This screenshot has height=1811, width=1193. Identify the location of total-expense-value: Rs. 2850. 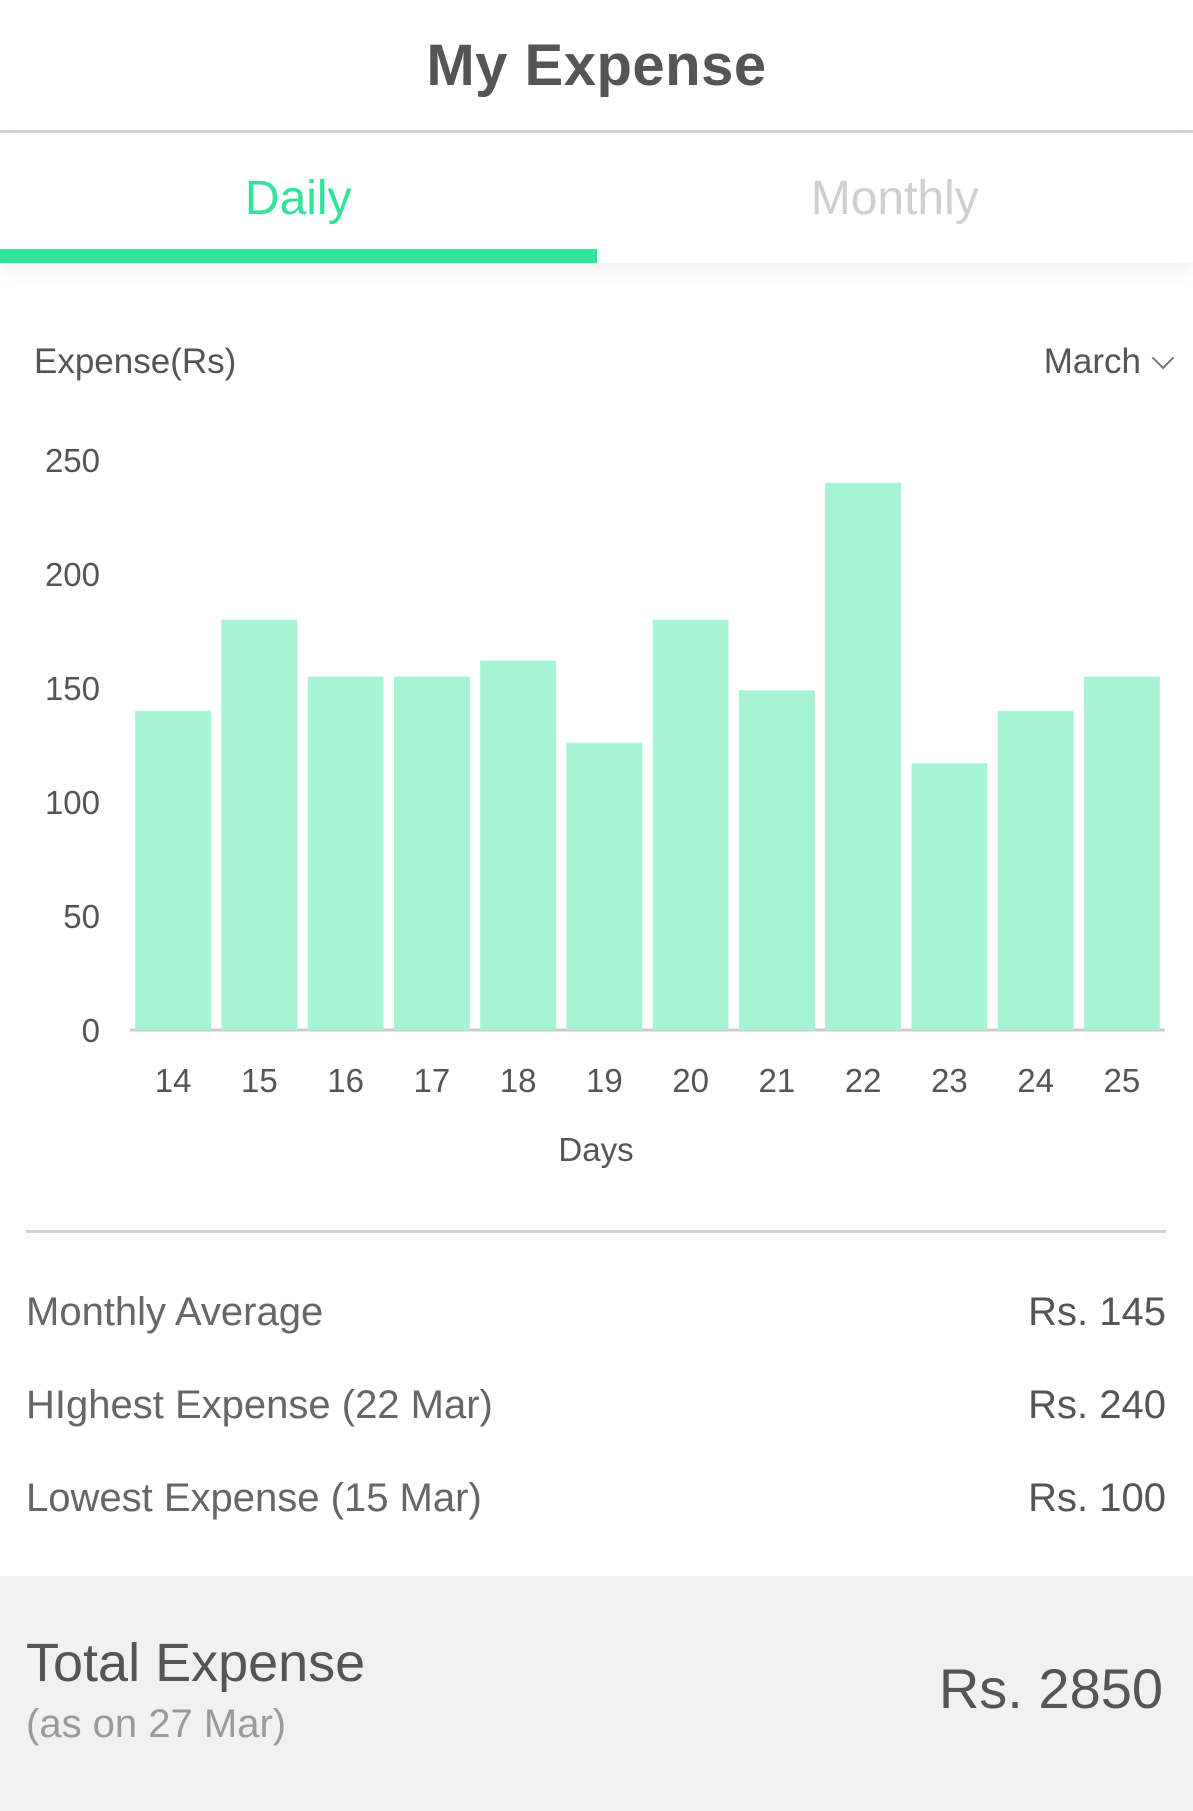
(1050, 1688).